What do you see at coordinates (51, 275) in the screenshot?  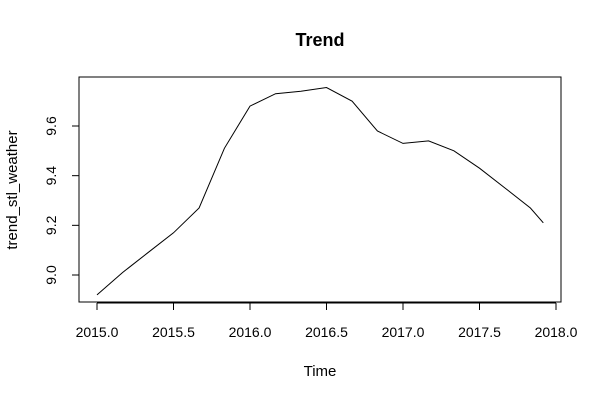 I see `y-tick-label: 9.0` at bounding box center [51, 275].